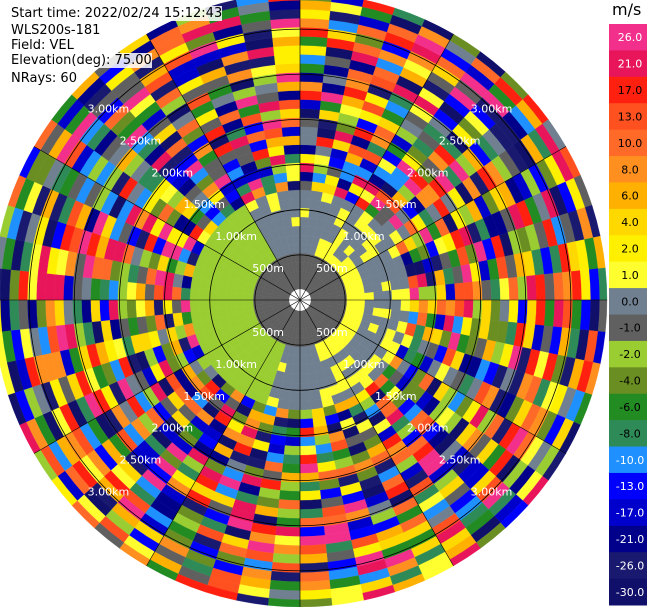 This screenshot has height=607, width=647. I want to click on colorbar-tick-label: 21.0, so click(630, 64).